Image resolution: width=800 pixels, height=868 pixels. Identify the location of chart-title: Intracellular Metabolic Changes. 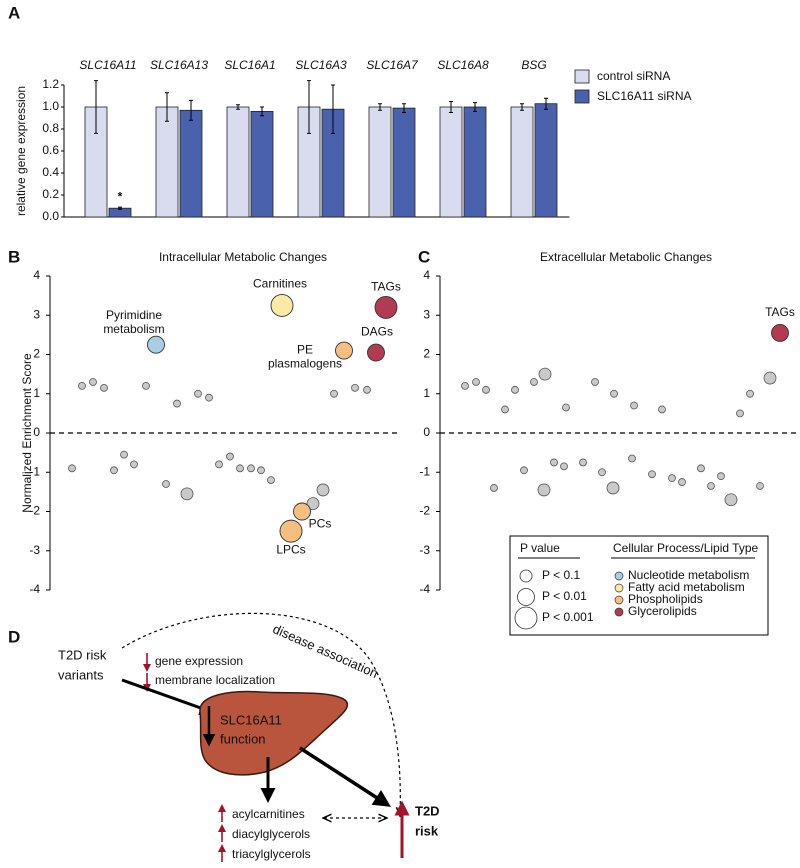
(243, 257).